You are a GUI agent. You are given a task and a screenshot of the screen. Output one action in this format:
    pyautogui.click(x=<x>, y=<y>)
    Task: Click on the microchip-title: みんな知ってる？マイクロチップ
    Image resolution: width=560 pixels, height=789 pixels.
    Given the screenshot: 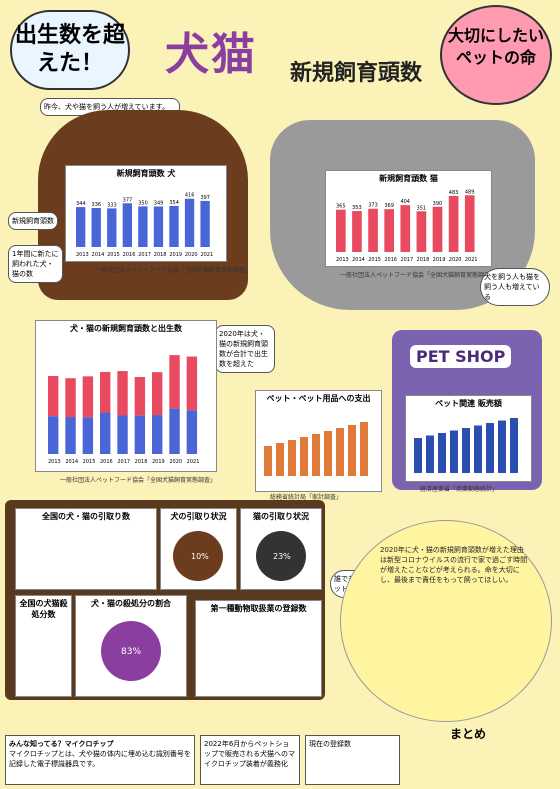 What is the action you would take?
    pyautogui.click(x=61, y=744)
    